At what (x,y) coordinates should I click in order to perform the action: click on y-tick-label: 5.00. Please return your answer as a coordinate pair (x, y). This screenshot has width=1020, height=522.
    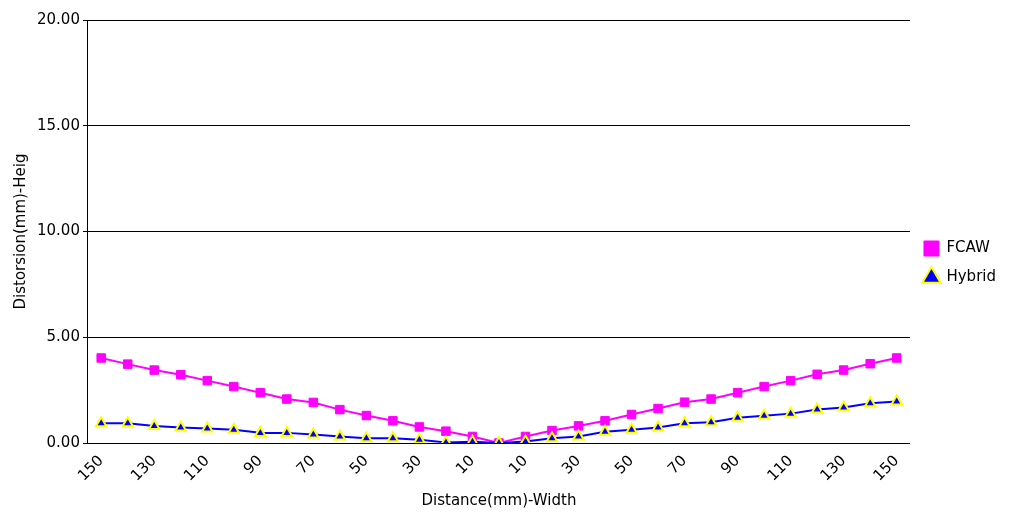
    Looking at the image, I should click on (63, 336).